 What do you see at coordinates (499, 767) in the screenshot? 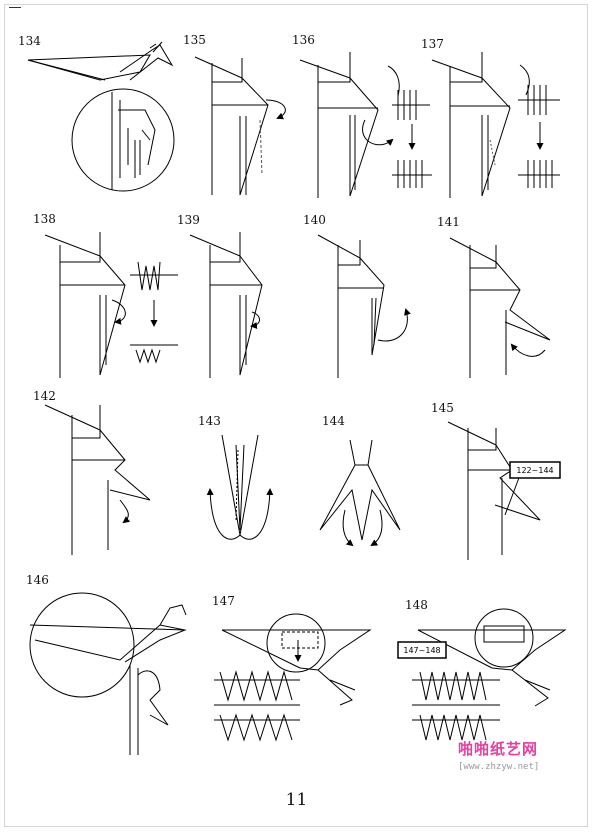
I see `watermark-url: [www.zhzyw.net]` at bounding box center [499, 767].